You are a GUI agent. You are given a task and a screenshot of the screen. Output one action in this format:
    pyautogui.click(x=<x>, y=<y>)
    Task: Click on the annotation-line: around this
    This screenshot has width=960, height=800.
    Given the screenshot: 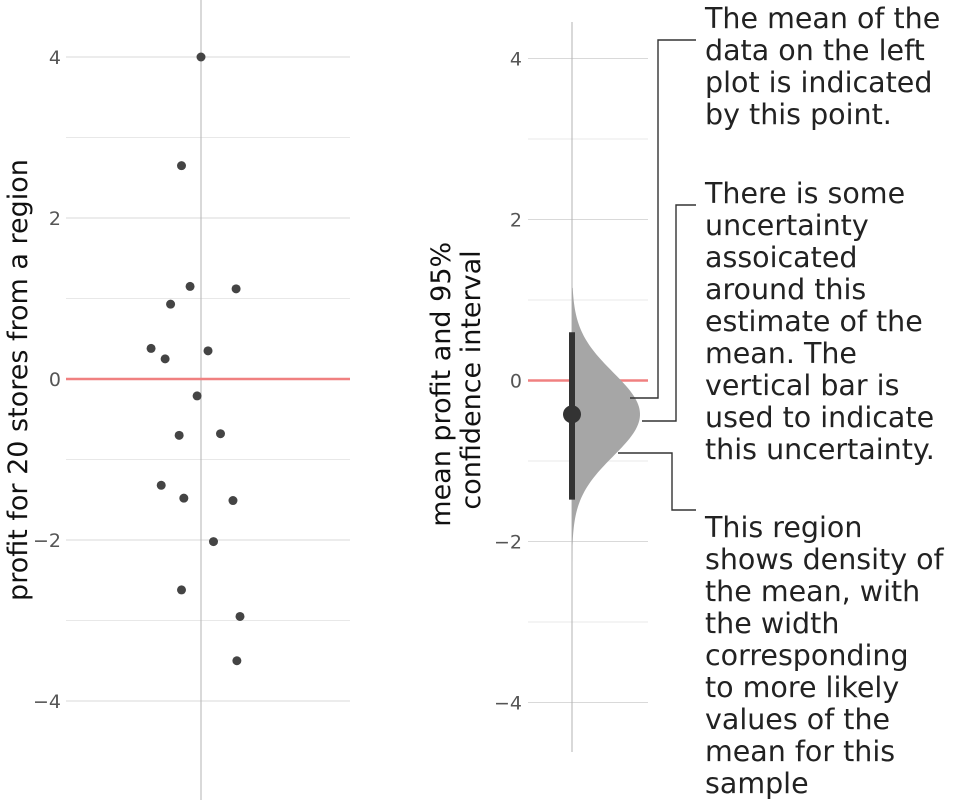 What is the action you would take?
    pyautogui.click(x=785, y=289)
    